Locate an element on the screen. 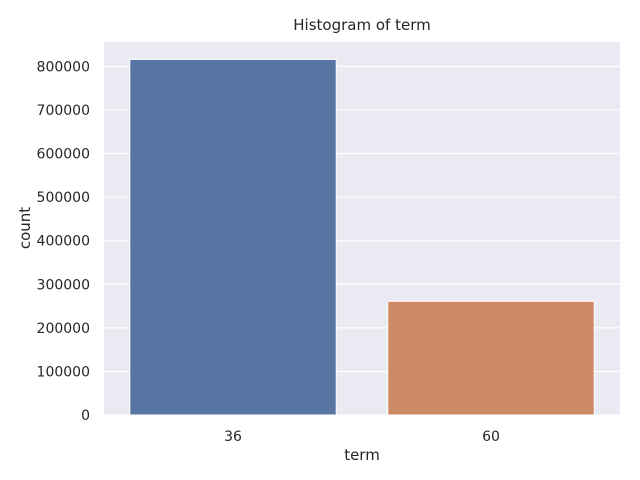  x-tick-label: 60 is located at coordinates (491, 437).